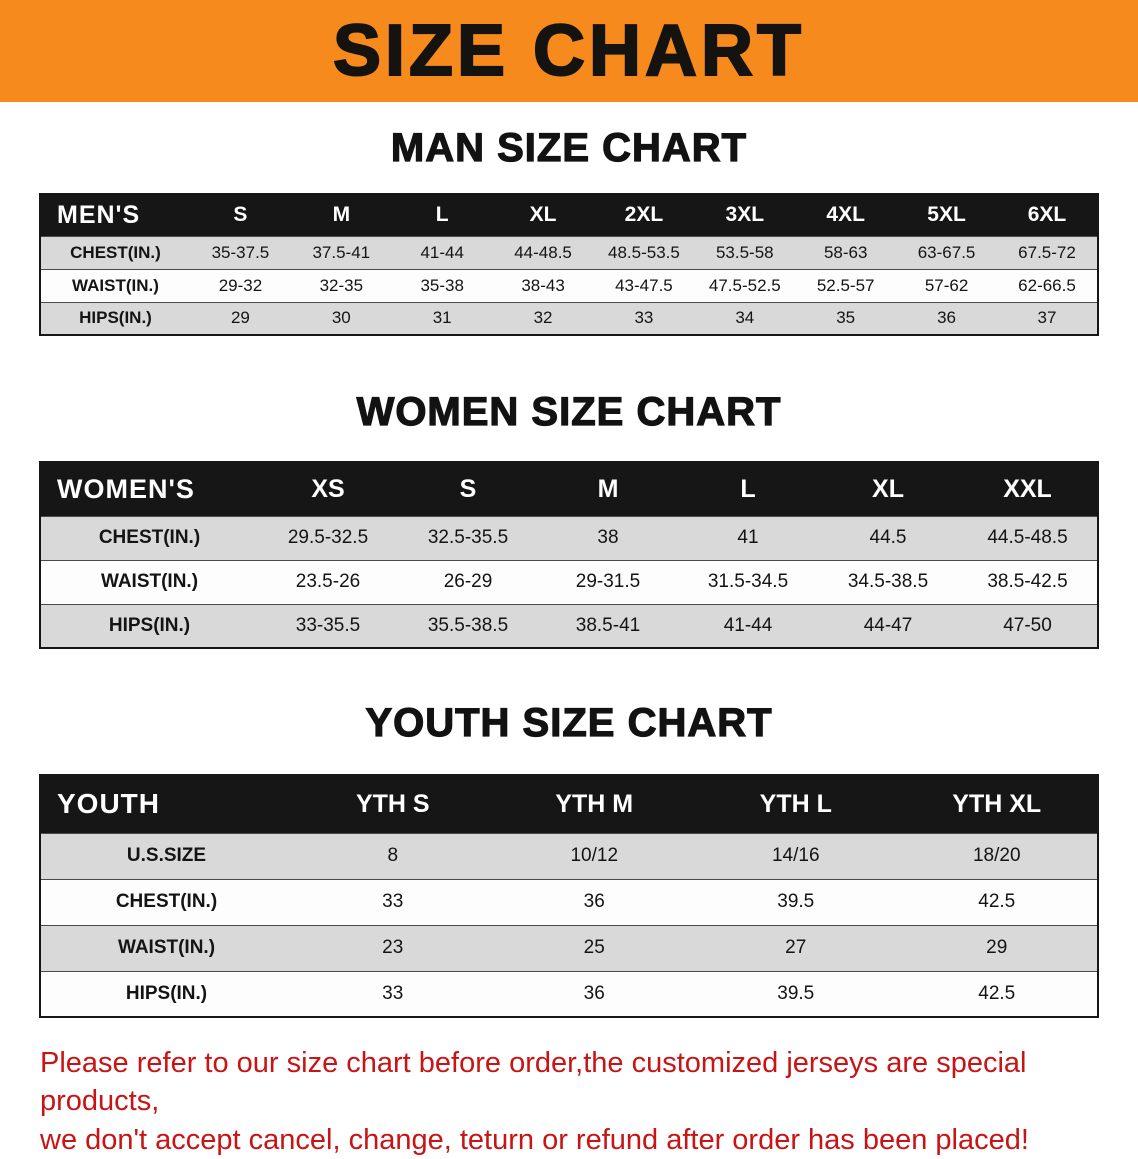 The image size is (1138, 1159). I want to click on men-value-cell: 67.5-72, so click(1047, 252).